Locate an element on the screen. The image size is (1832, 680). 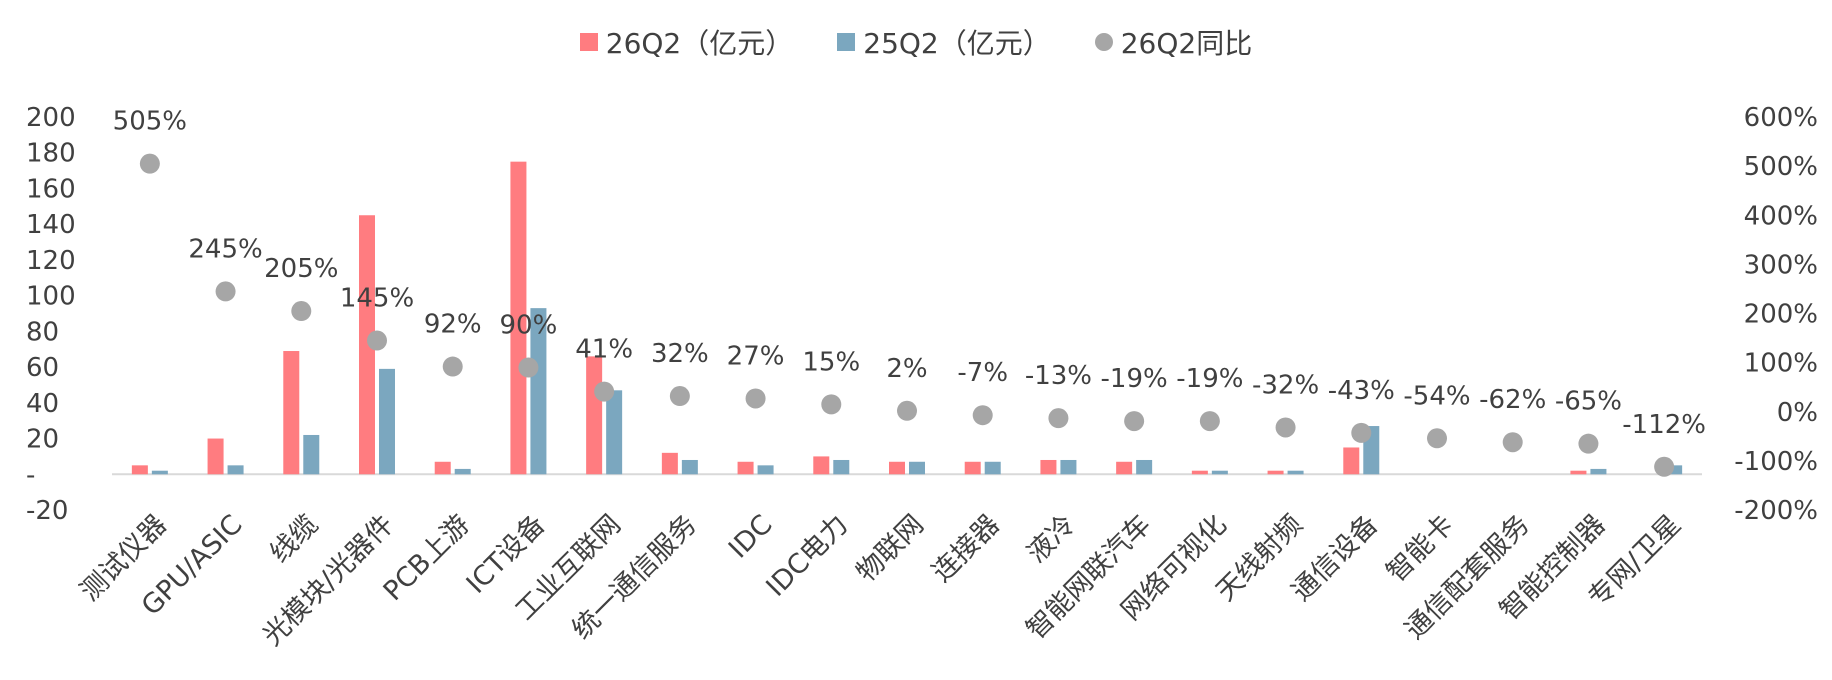
yoy-data-label: 145% is located at coordinates (377, 299).